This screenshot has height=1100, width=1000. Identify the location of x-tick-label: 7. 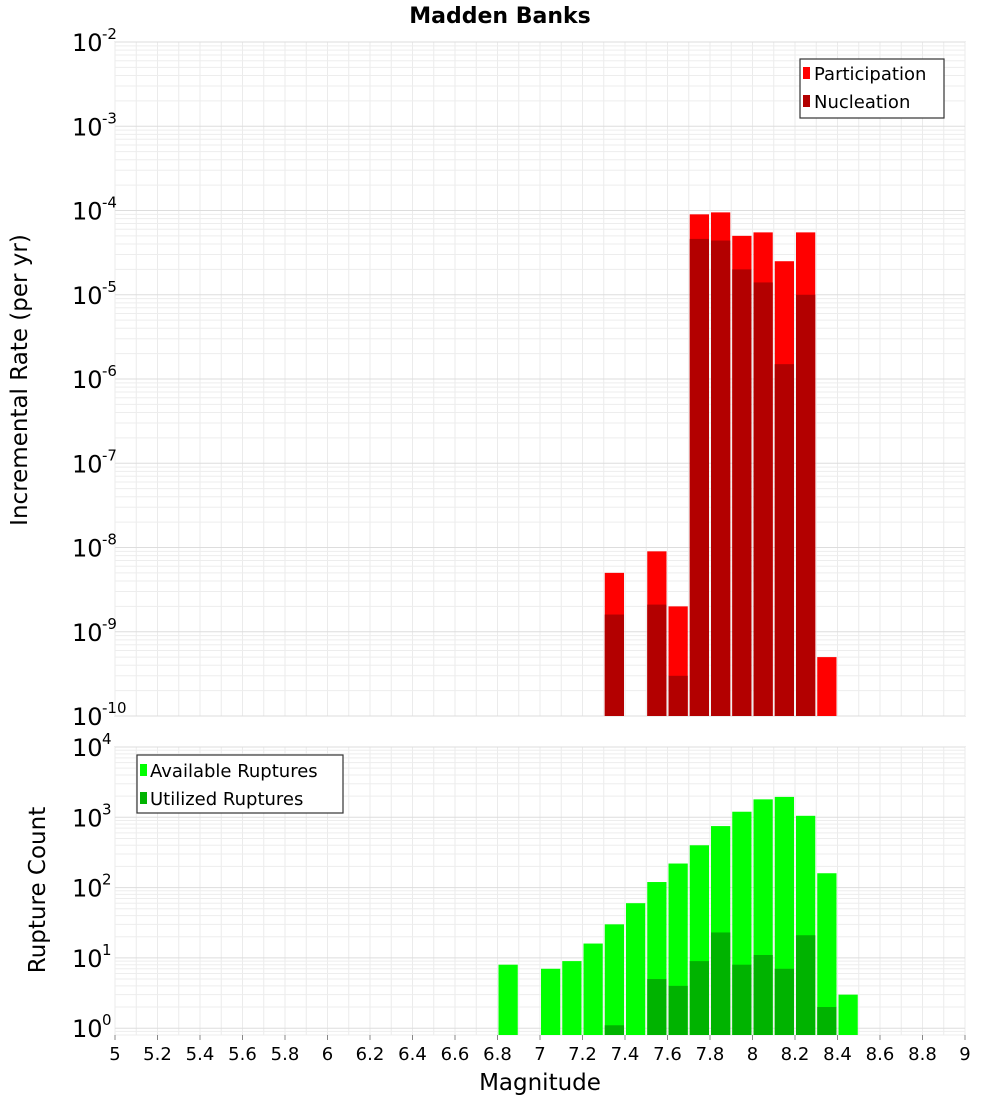
(539, 1054).